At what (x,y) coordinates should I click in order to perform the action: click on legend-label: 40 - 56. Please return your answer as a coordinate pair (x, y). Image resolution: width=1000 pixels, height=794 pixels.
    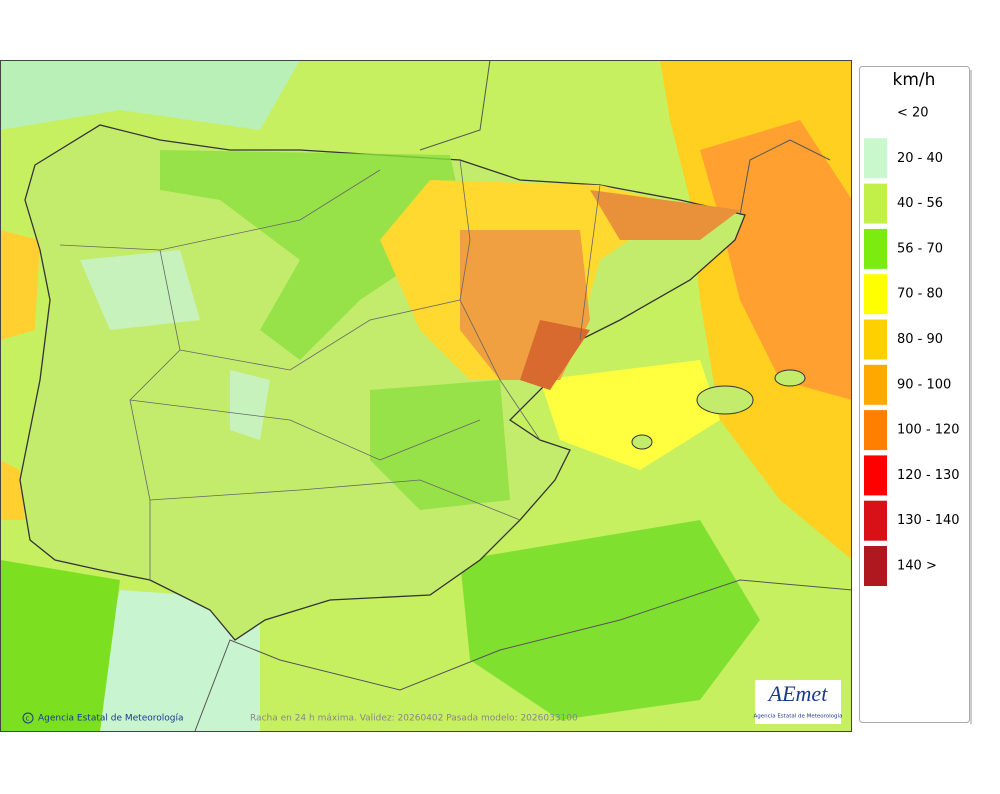
    Looking at the image, I should click on (920, 203).